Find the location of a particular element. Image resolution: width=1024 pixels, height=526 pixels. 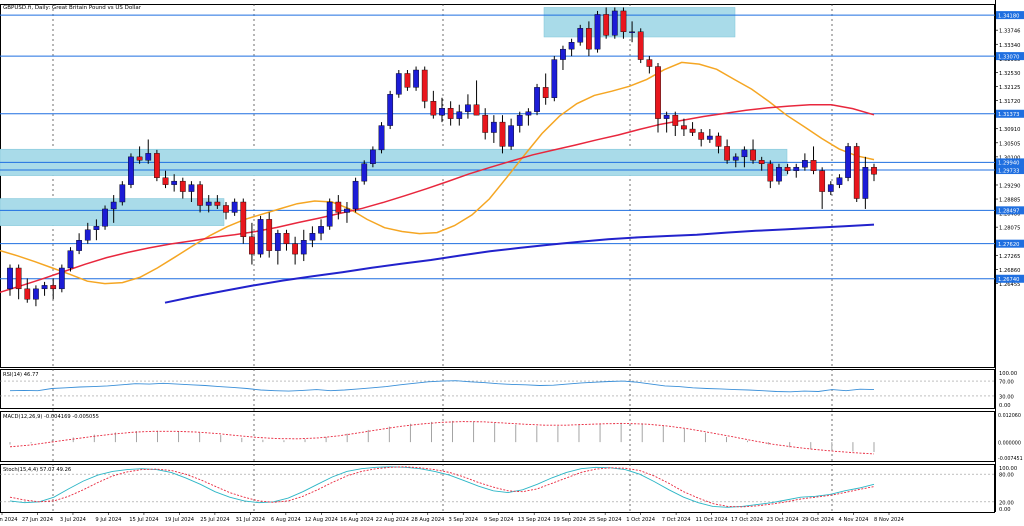

panel-frame is located at coordinates (497, 436).